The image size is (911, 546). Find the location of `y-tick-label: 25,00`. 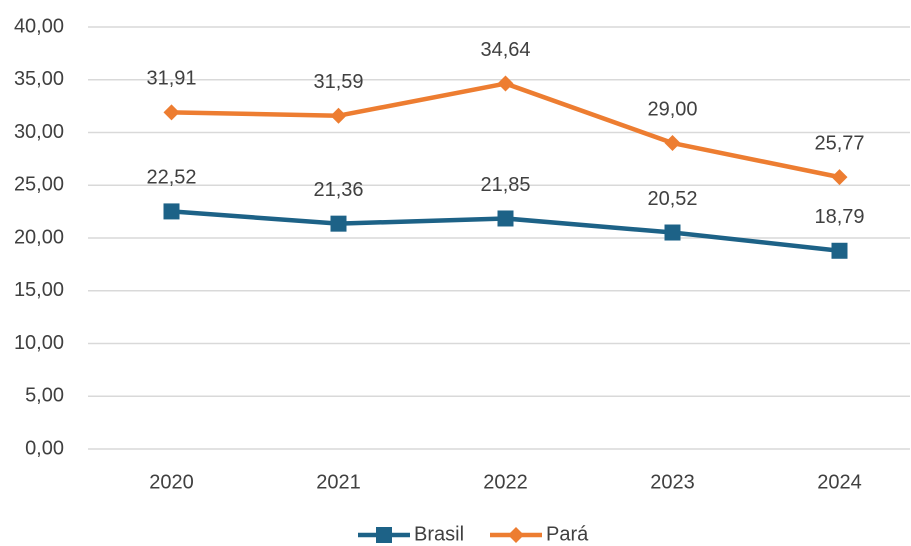

y-tick-label: 25,00 is located at coordinates (39, 185).